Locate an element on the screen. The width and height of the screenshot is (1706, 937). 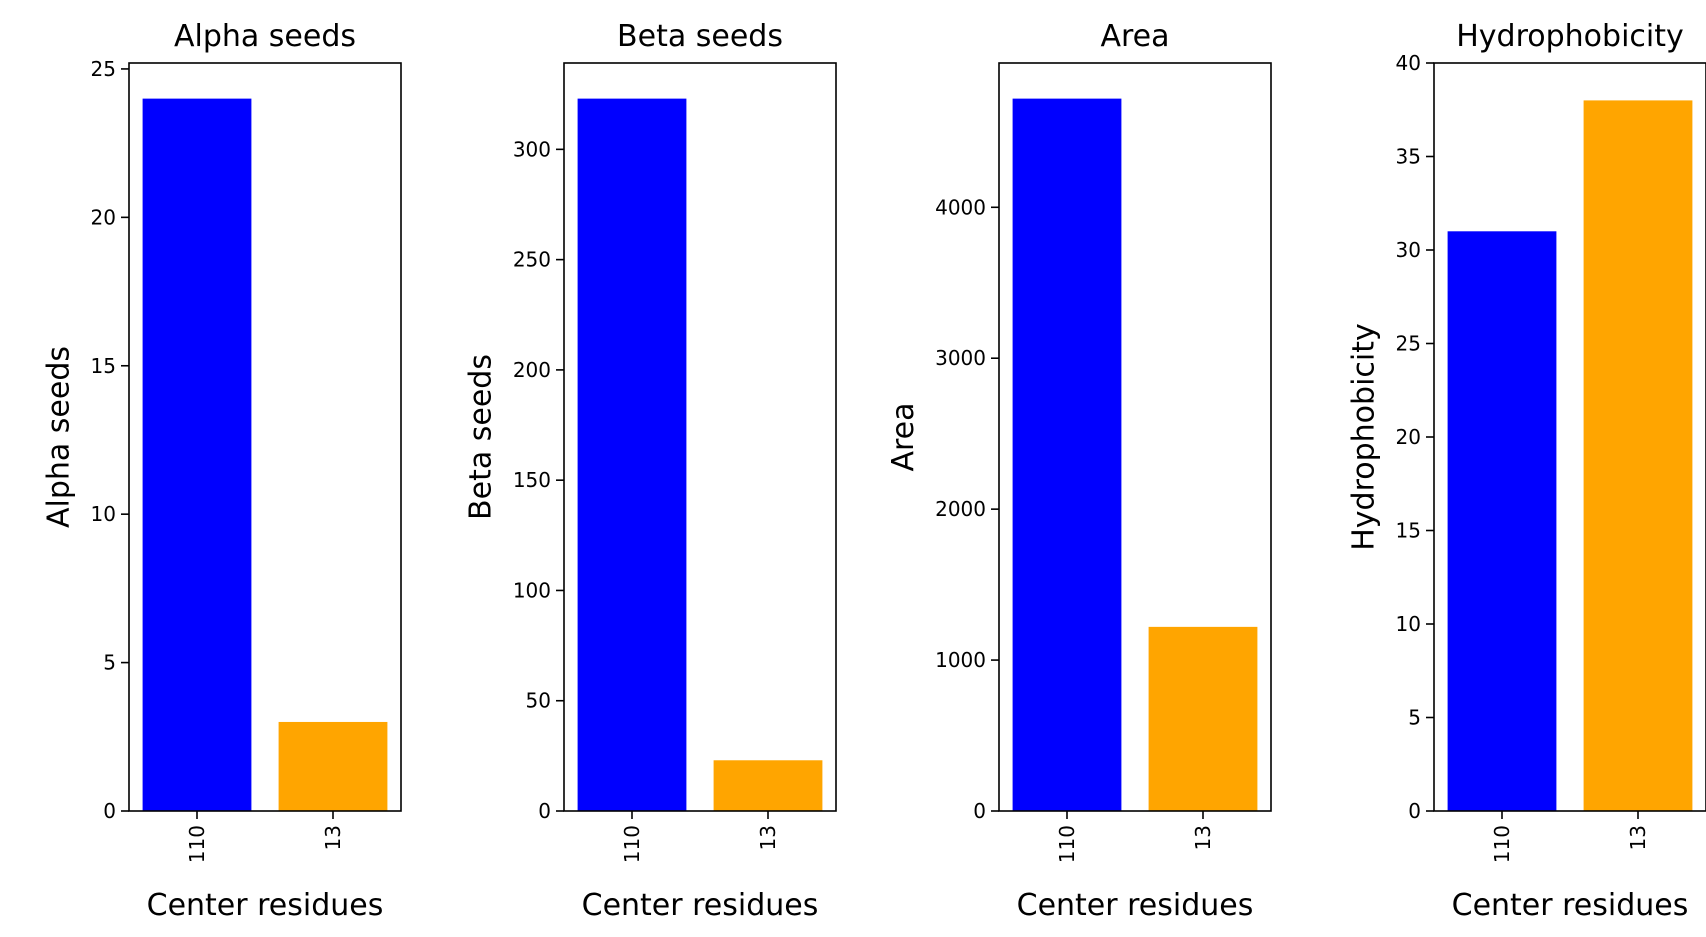
panel-title: Hydrophobicity is located at coordinates (1570, 36).